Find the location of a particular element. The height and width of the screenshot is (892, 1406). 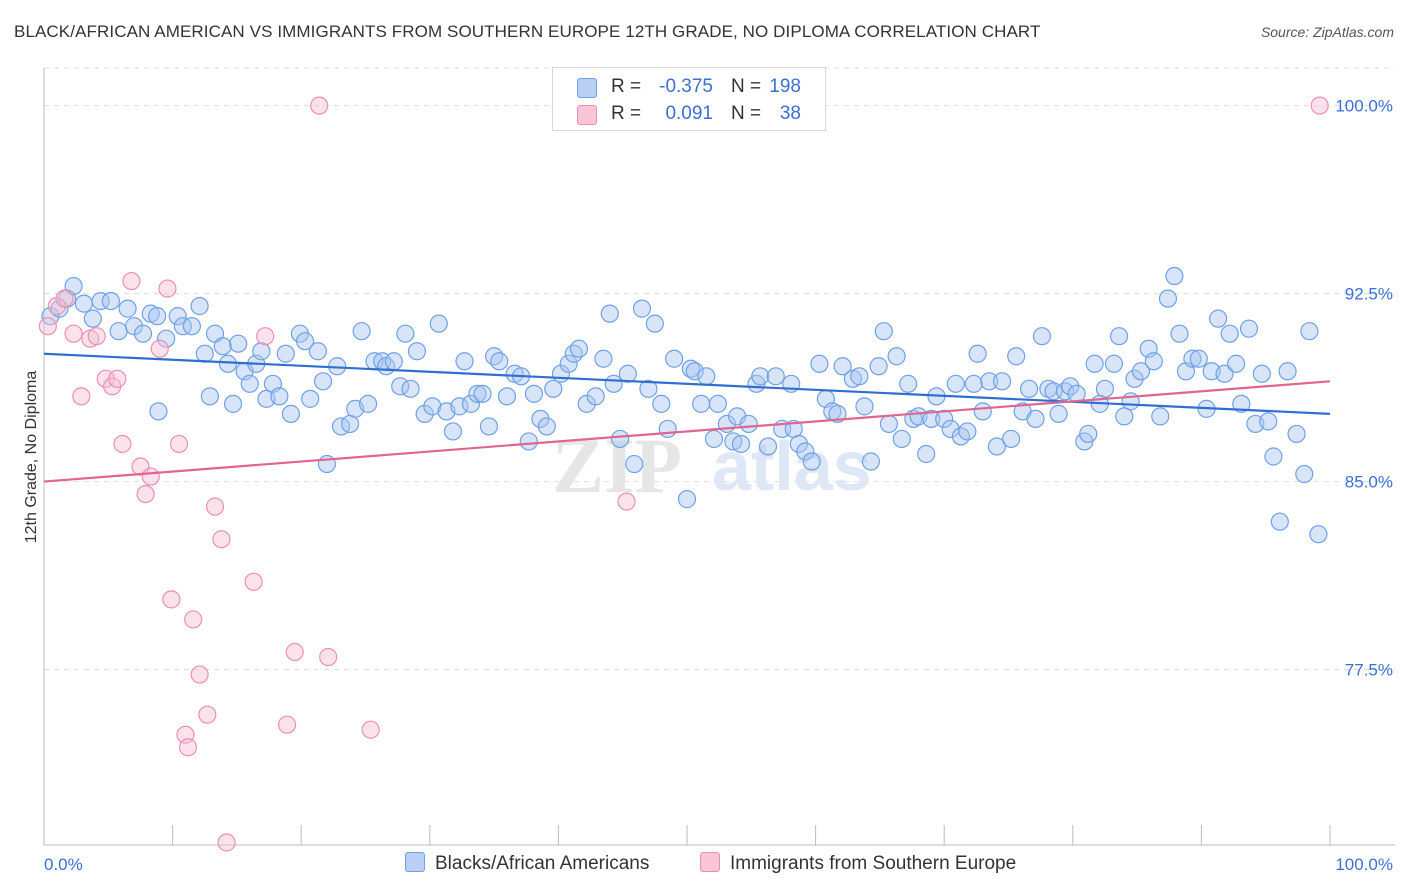

source-credit: Source: ZipAtlas.com is located at coordinates (1327, 32).